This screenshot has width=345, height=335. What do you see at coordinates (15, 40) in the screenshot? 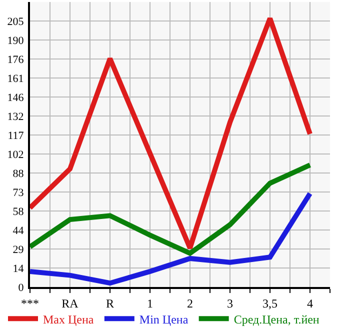
I see `y-tick-label: 190` at bounding box center [15, 40].